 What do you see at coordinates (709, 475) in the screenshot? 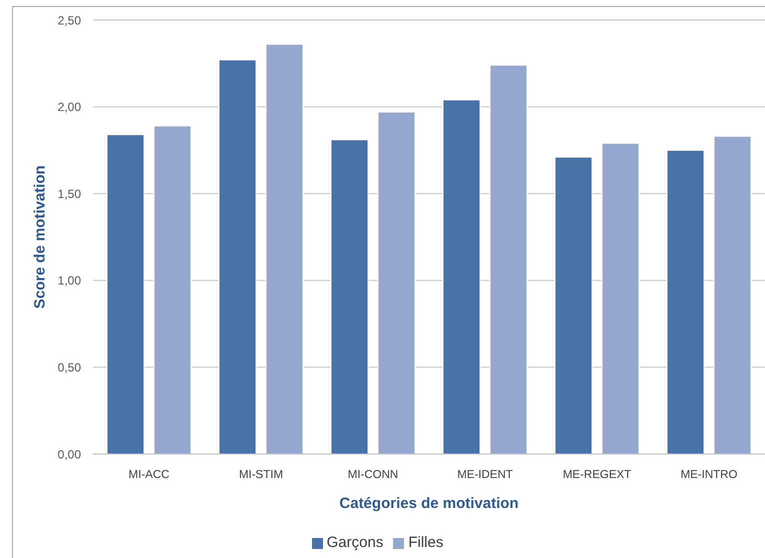
I see `x-tick-label: ME-INTRO` at bounding box center [709, 475].